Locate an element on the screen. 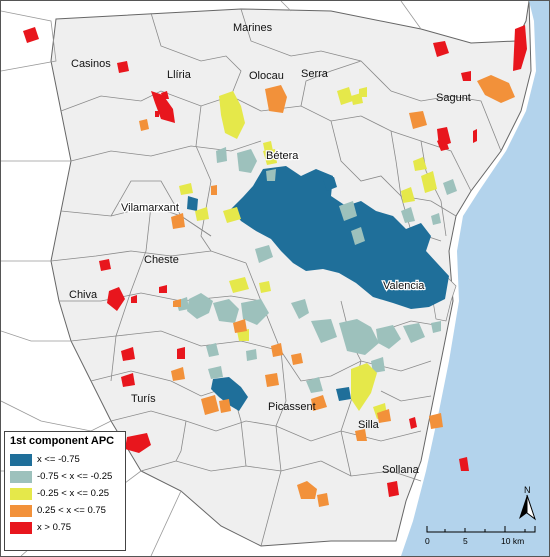 The image size is (550, 557). legend-label: x > 0.75 is located at coordinates (54, 527).